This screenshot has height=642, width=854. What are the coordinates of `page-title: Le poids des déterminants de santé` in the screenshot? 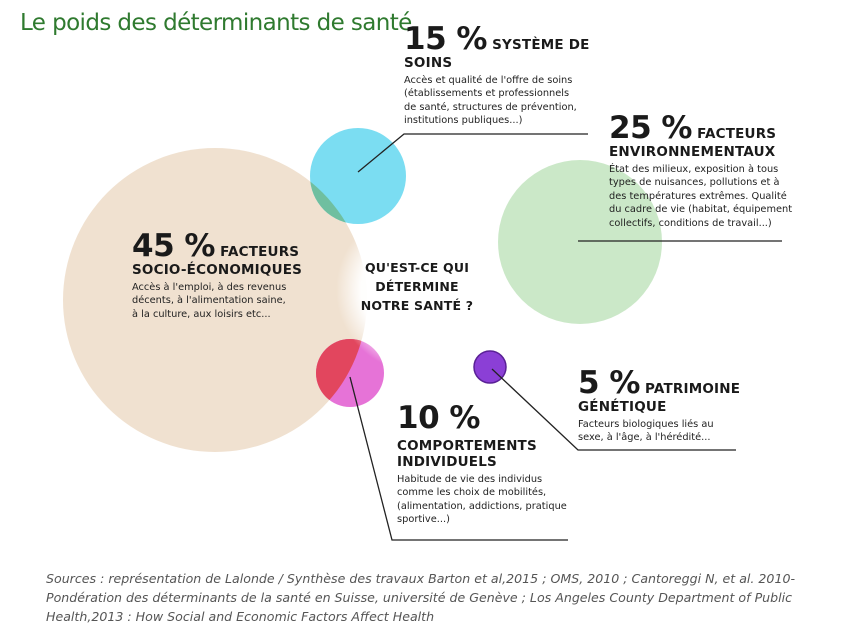 It's located at (216, 23).